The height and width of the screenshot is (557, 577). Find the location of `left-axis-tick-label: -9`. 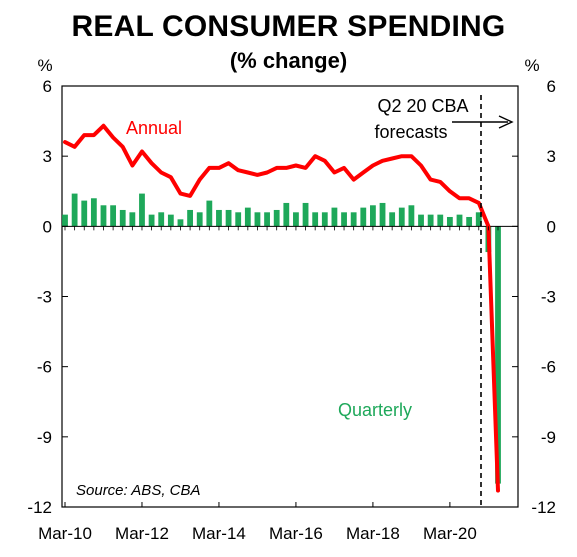

left-axis-tick-label: -9 is located at coordinates (44, 437).